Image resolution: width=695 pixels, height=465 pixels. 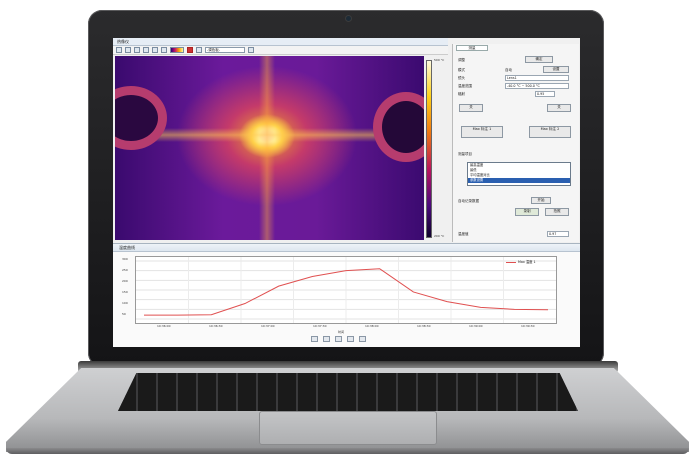 I want to click on start-button: 开始, so click(x=541, y=200).